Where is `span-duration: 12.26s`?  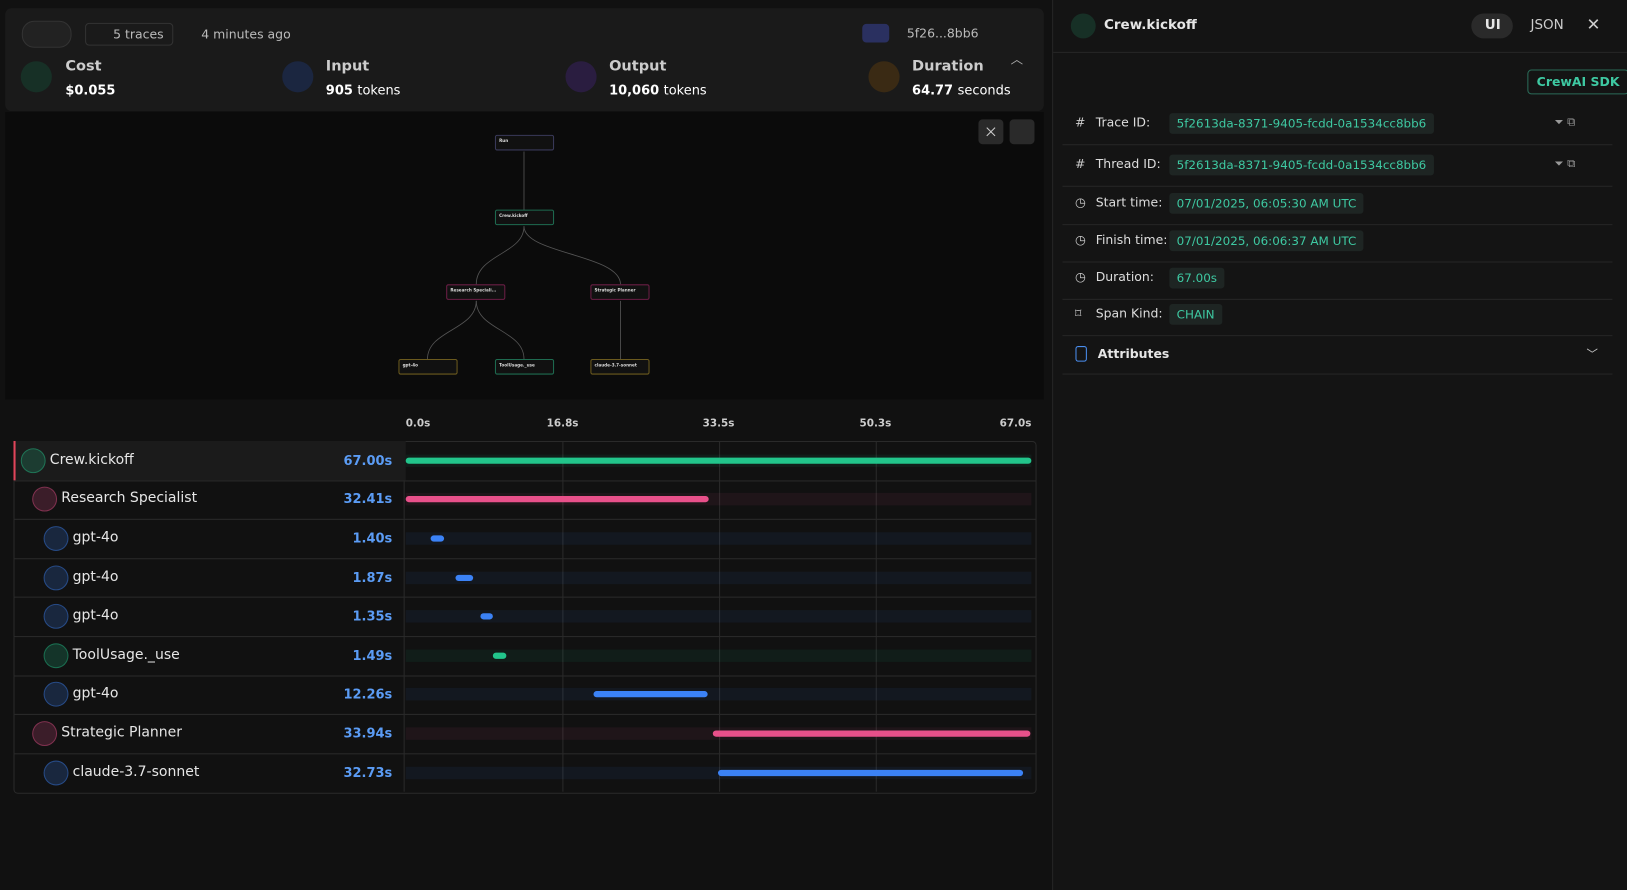 span-duration: 12.26s is located at coordinates (367, 694).